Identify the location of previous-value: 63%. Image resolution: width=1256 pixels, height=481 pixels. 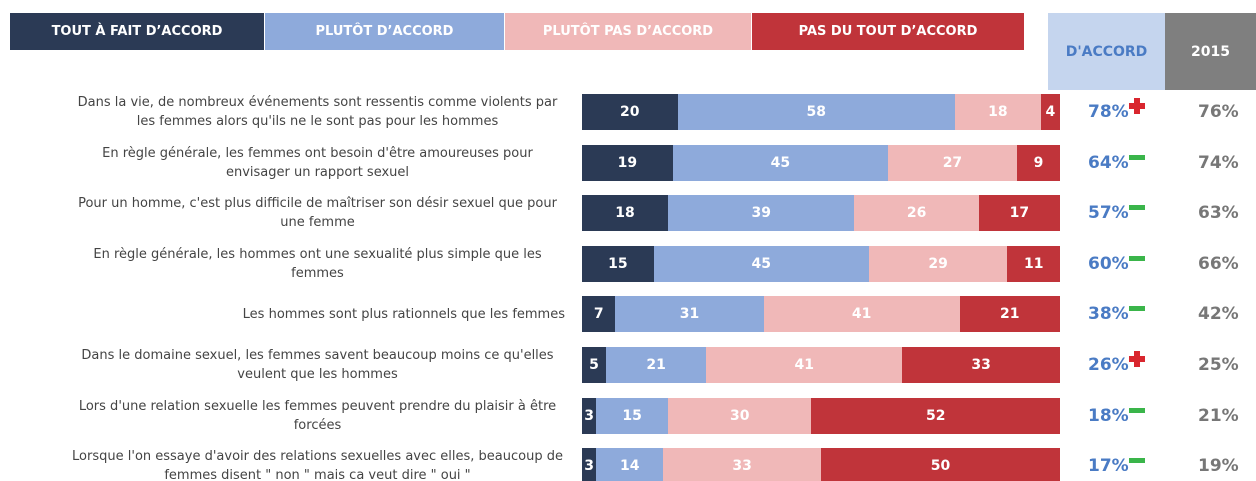
(1218, 213).